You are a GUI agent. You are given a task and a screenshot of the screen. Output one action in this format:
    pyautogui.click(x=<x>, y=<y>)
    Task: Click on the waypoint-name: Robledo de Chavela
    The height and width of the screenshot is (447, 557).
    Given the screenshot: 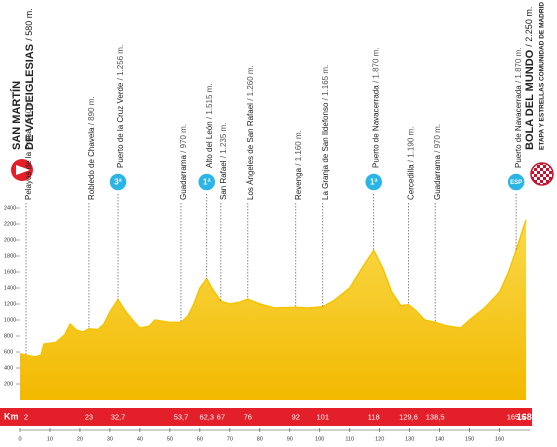 What is the action you would take?
    pyautogui.click(x=91, y=163)
    